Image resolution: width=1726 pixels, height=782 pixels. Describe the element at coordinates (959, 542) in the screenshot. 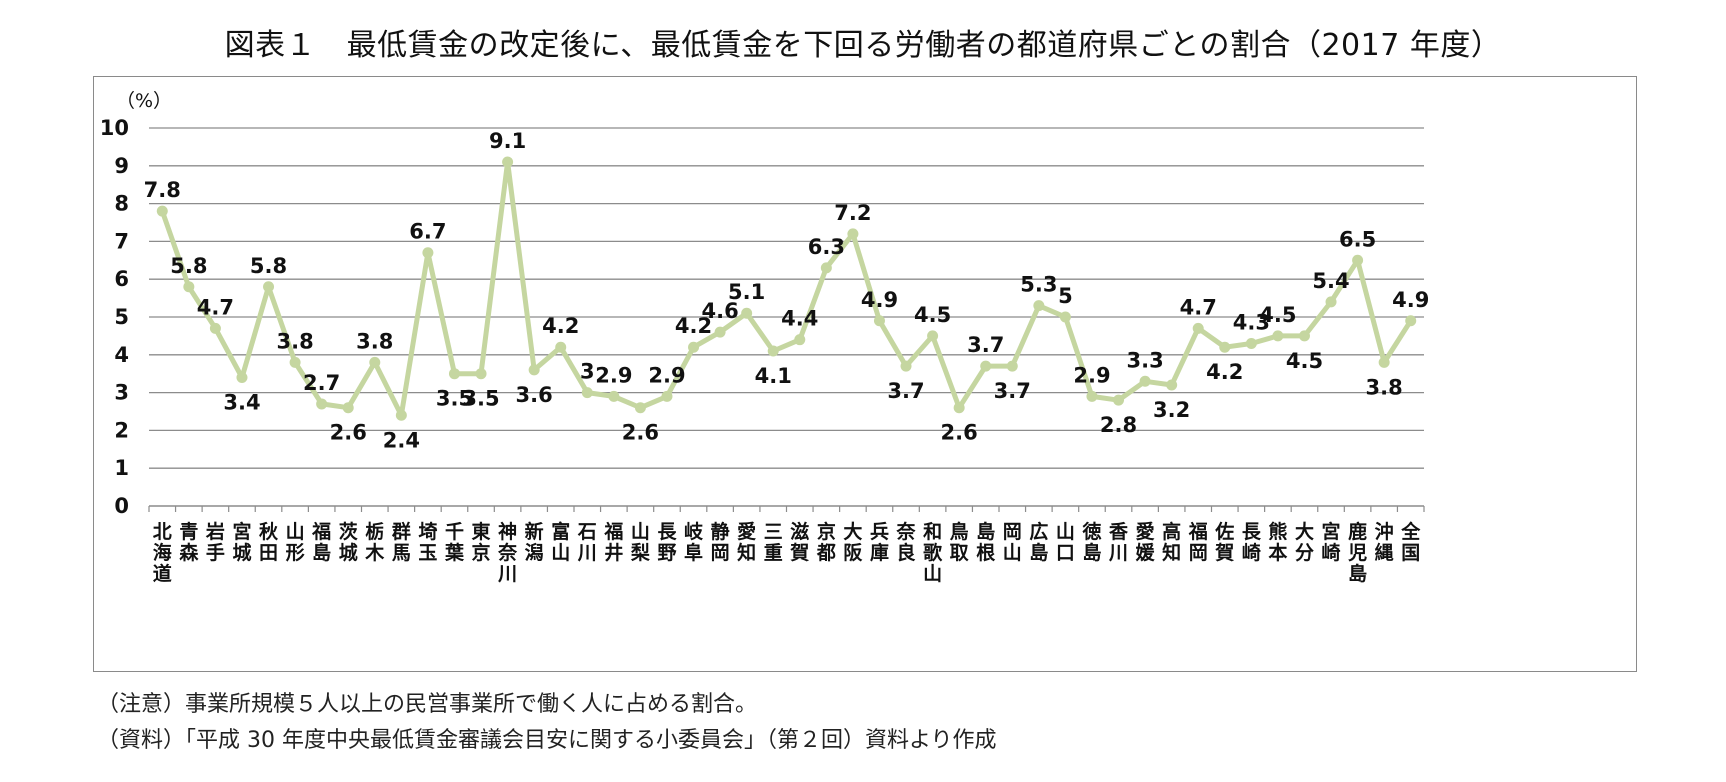

I see `category-label: 鳥取` at that location.